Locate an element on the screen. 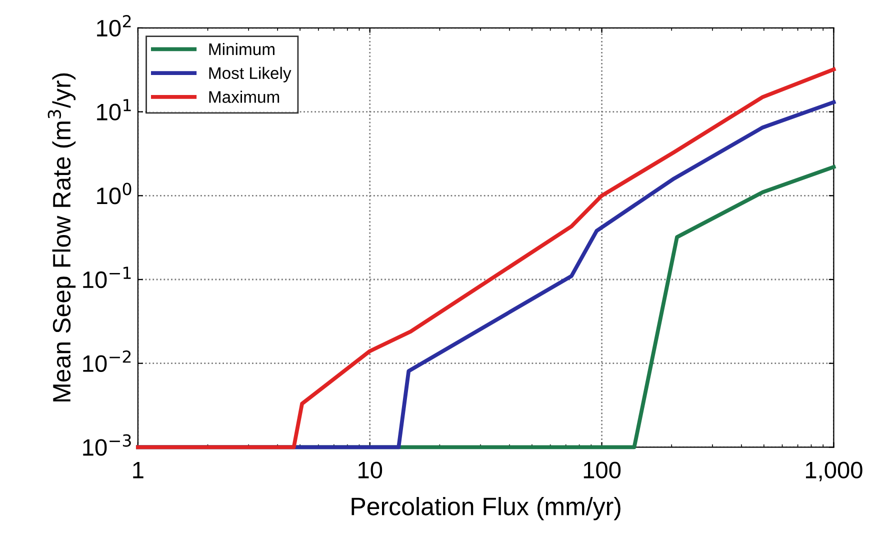 The image size is (873, 559). legend-label: Maximum is located at coordinates (244, 96).